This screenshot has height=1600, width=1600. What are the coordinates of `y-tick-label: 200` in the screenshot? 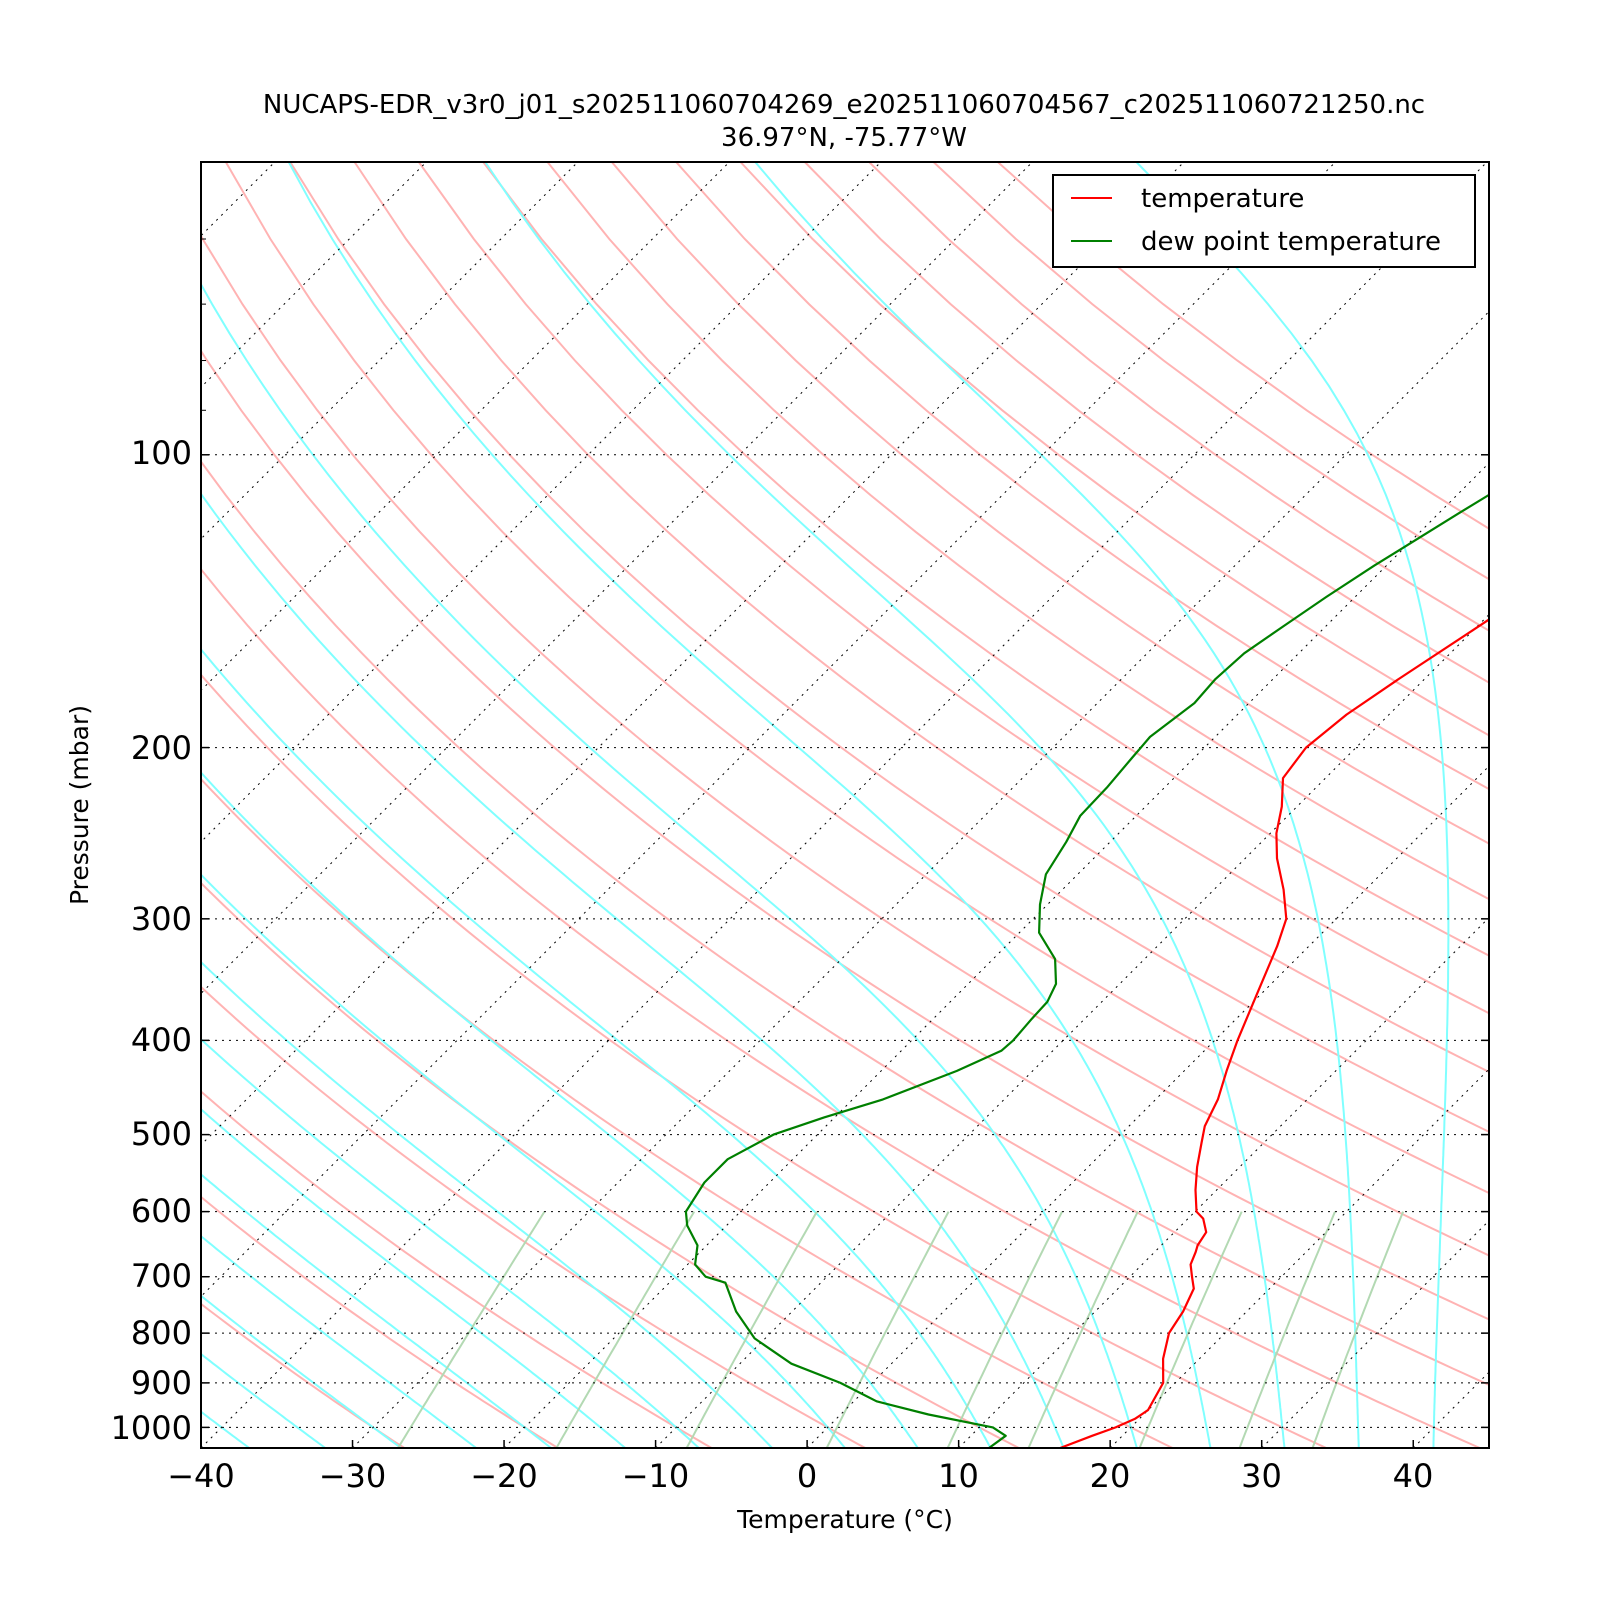 It's located at (161, 748).